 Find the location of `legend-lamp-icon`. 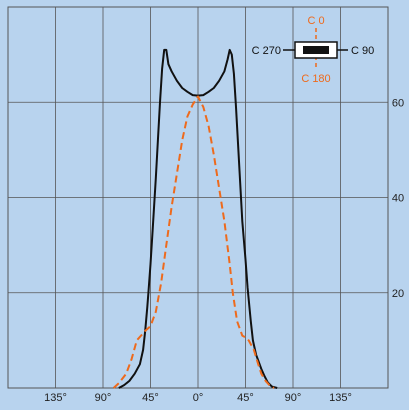

legend-lamp-icon is located at coordinates (316, 50).